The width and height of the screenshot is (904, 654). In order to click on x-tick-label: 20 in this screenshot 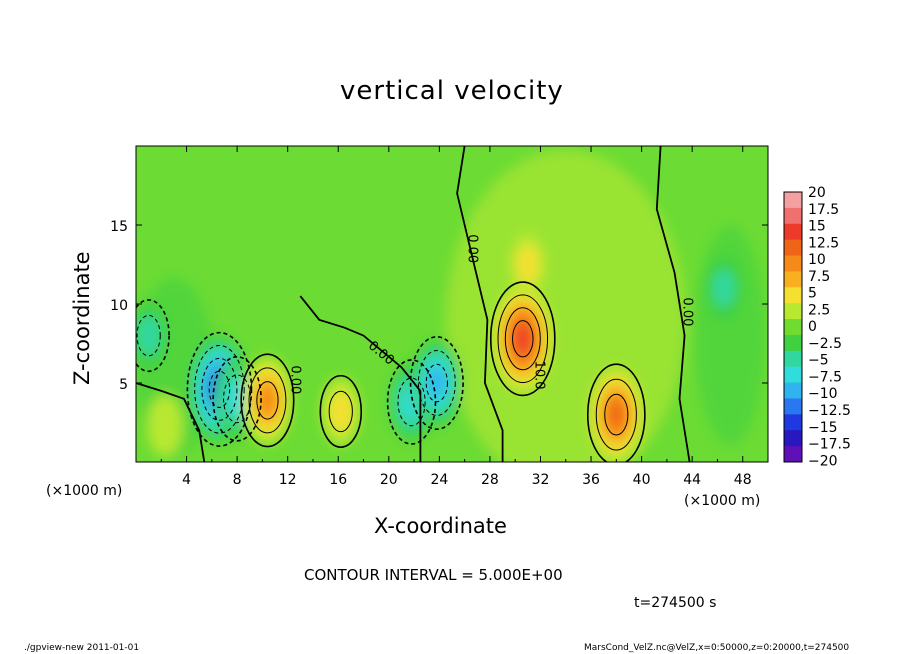, I will do `click(389, 480)`.